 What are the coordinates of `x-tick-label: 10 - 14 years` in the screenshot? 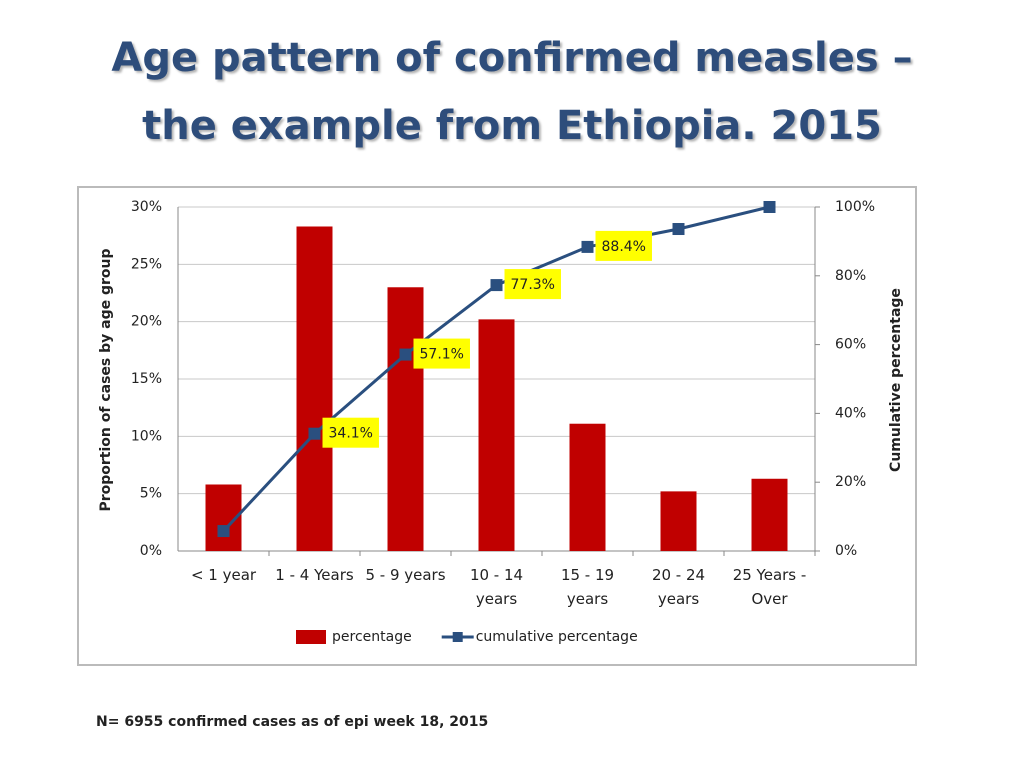 It's located at (496, 587).